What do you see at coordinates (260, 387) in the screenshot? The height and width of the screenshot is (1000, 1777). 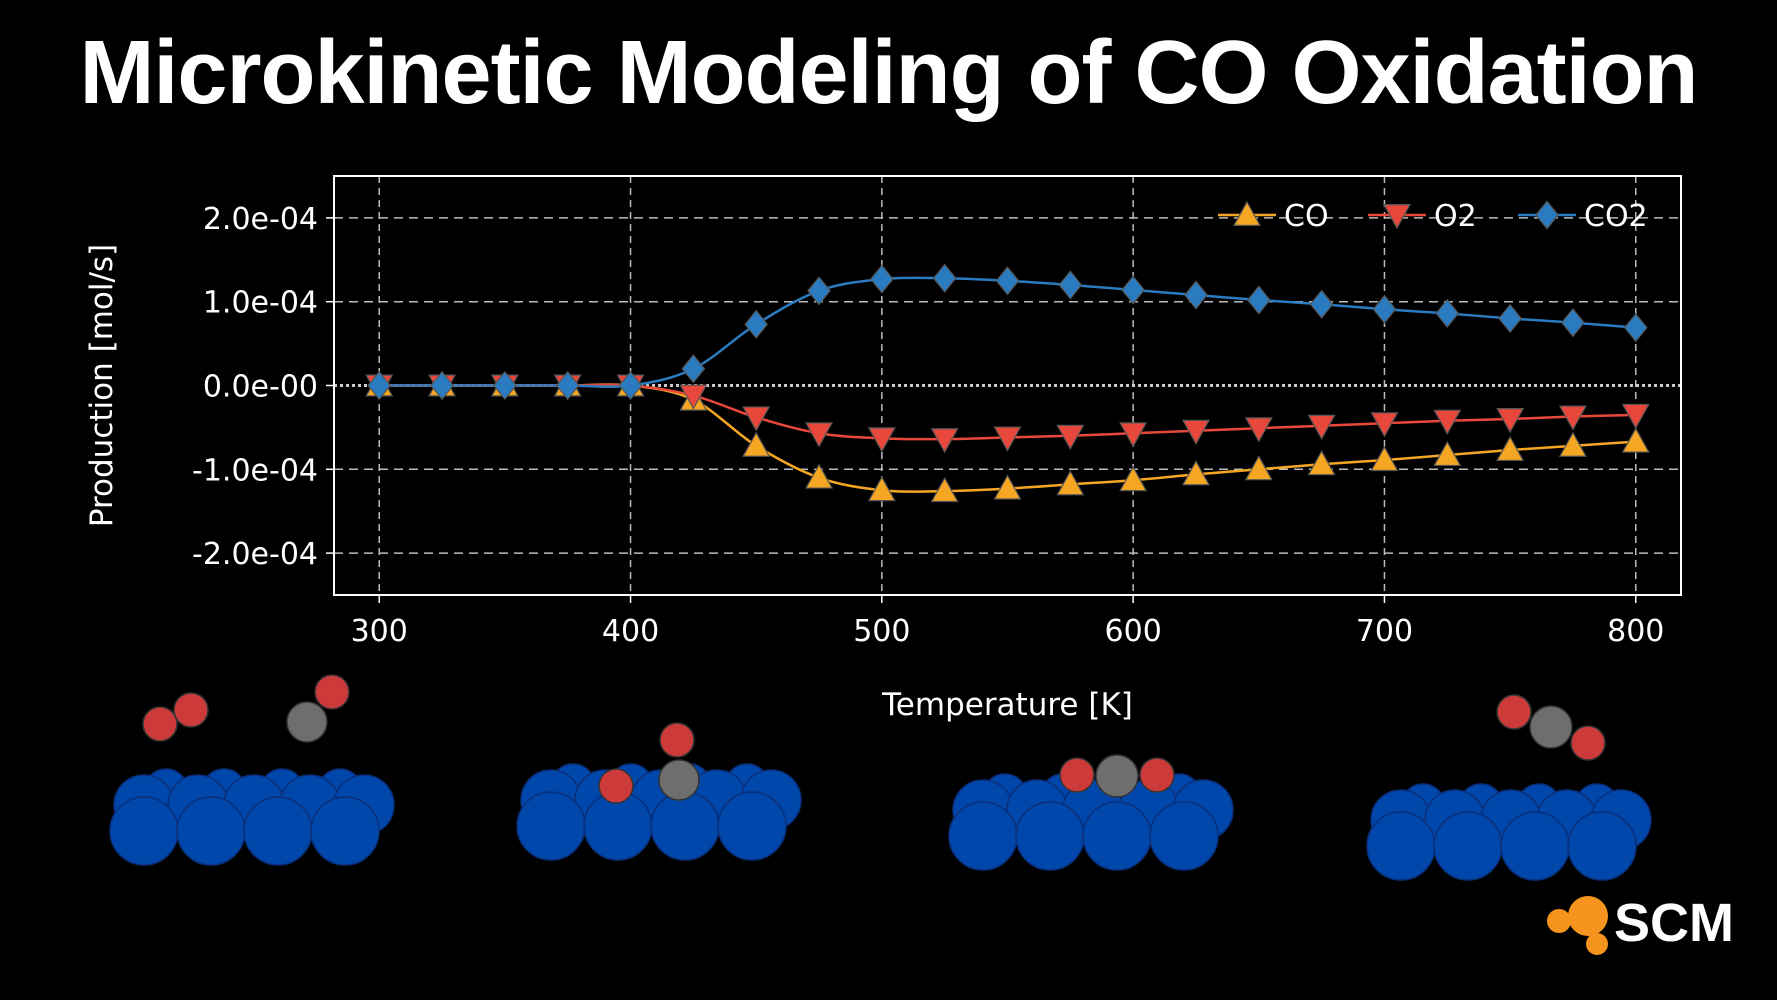 I see `y-tick-label: 0.0e-00` at bounding box center [260, 387].